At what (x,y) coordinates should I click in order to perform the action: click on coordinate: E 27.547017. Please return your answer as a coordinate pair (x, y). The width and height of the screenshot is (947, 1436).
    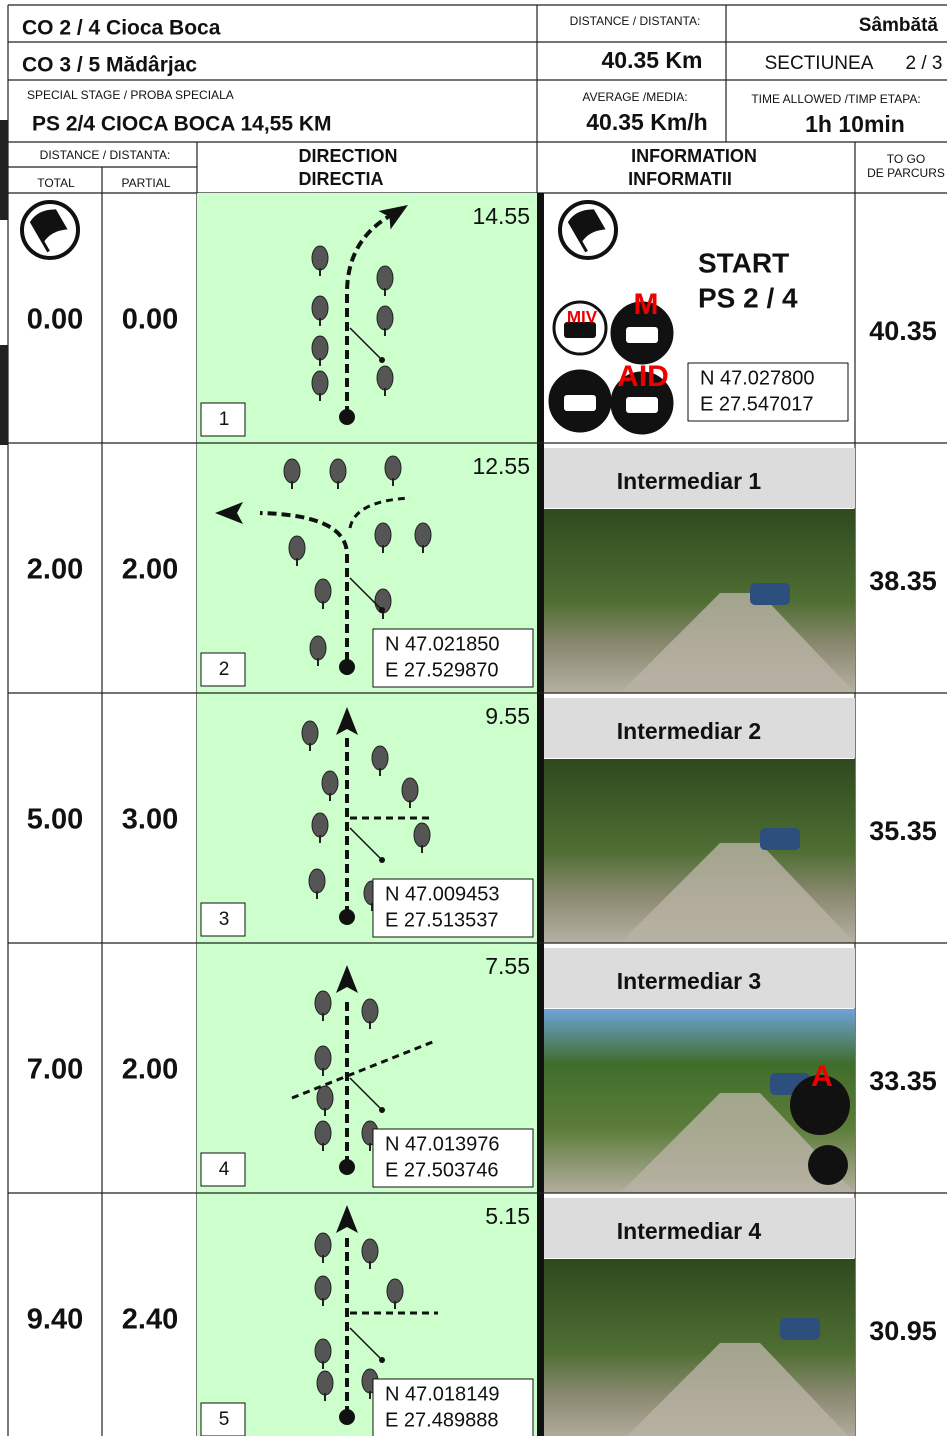
    Looking at the image, I should click on (756, 404).